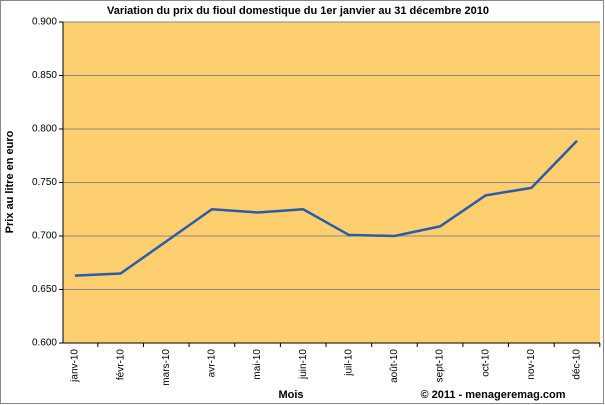  I want to click on y-tick-label: 0.700, so click(44, 236).